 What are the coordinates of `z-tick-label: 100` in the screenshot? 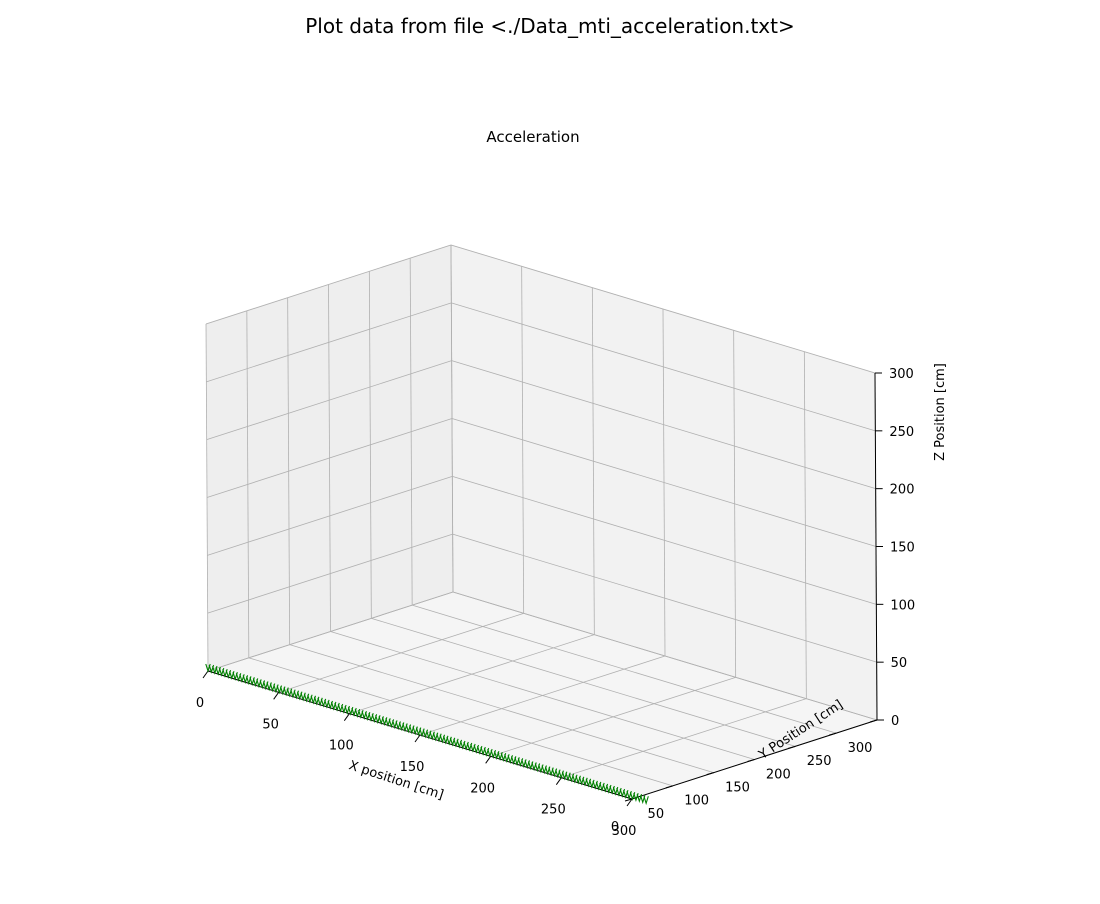 It's located at (902, 605).